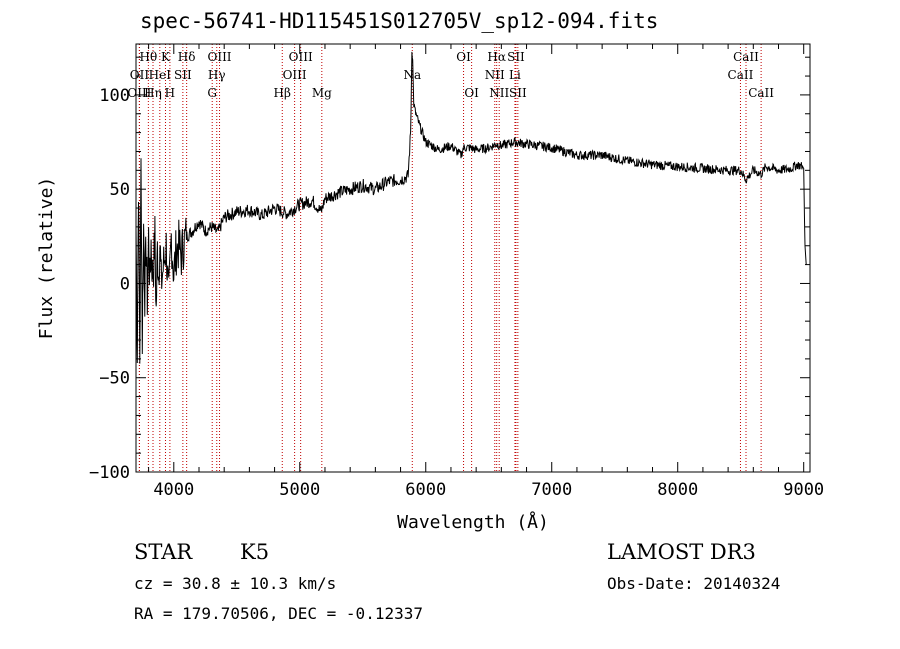 The image size is (900, 649). What do you see at coordinates (173, 490) in the screenshot?
I see `x-tick-label-4000: 4000` at bounding box center [173, 490].